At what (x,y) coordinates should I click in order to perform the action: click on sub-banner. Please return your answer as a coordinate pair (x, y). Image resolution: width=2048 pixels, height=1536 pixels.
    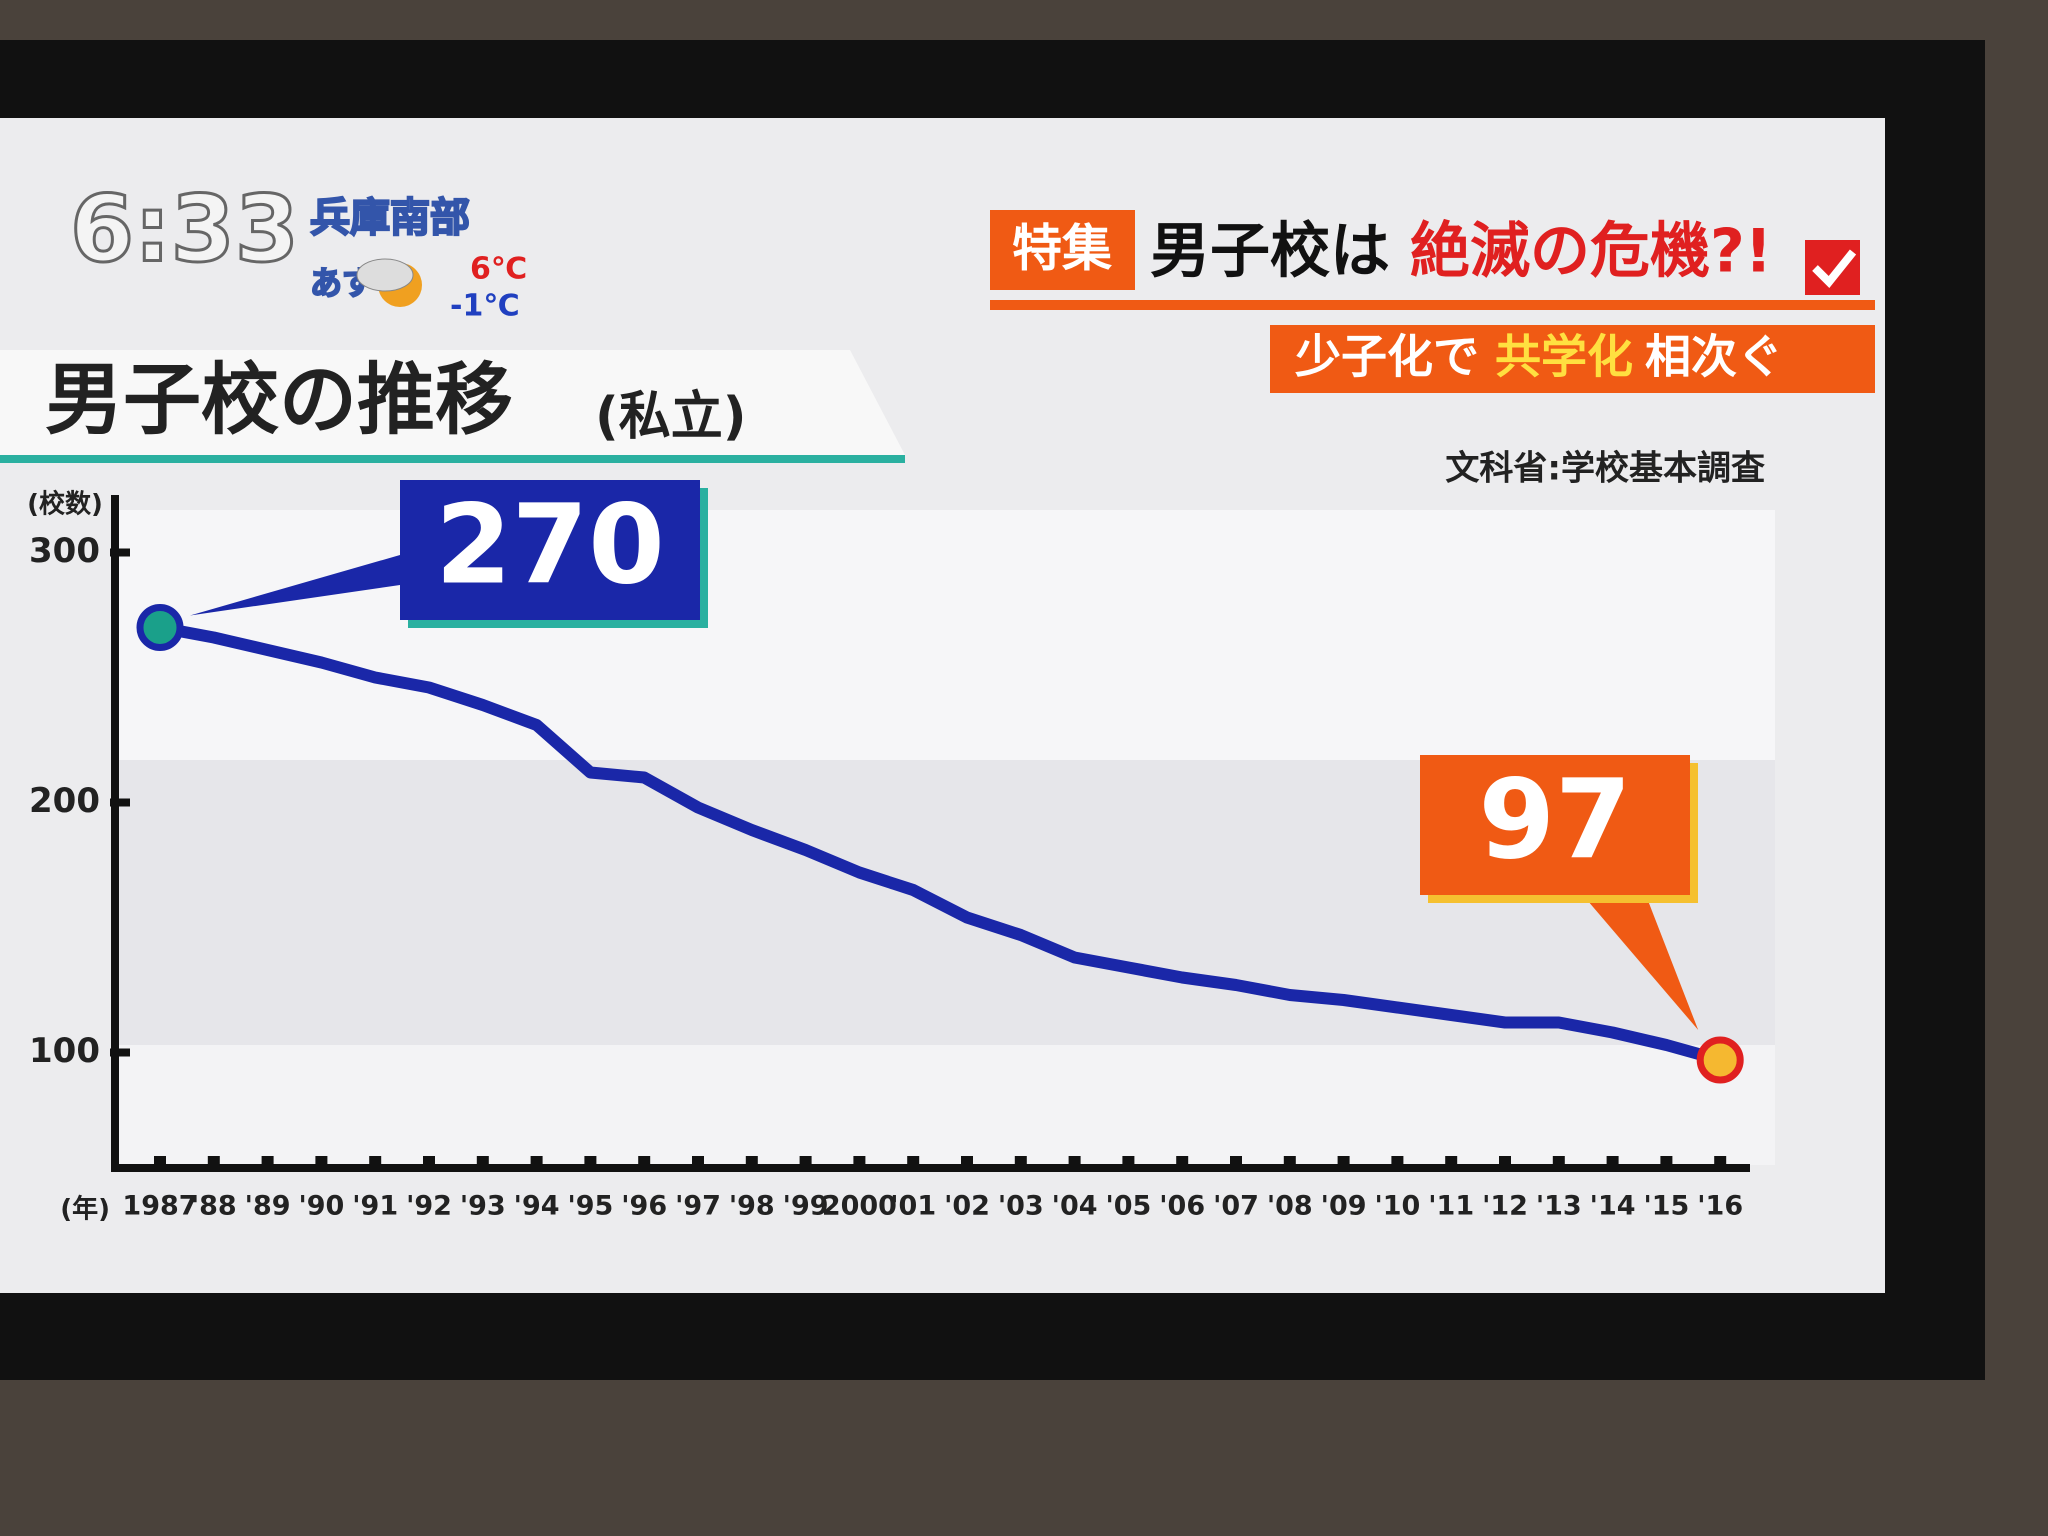
    Looking at the image, I should click on (1572, 359).